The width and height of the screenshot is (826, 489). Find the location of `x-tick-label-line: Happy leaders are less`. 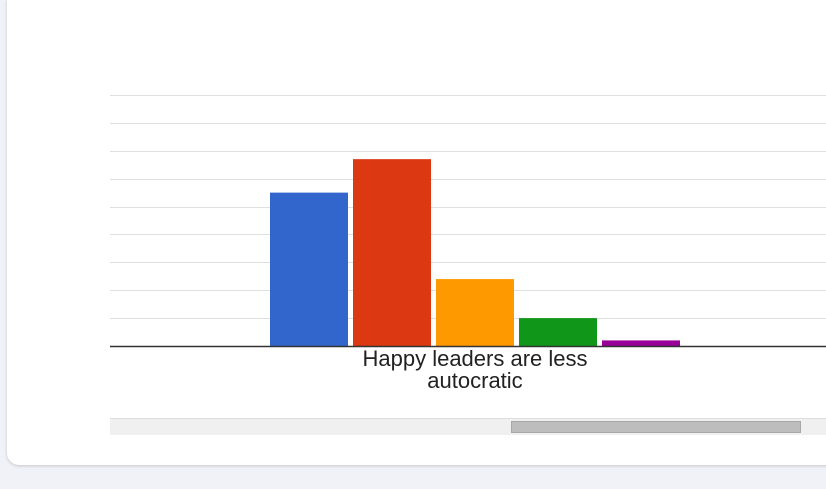

x-tick-label-line: Happy leaders are less is located at coordinates (474, 358).